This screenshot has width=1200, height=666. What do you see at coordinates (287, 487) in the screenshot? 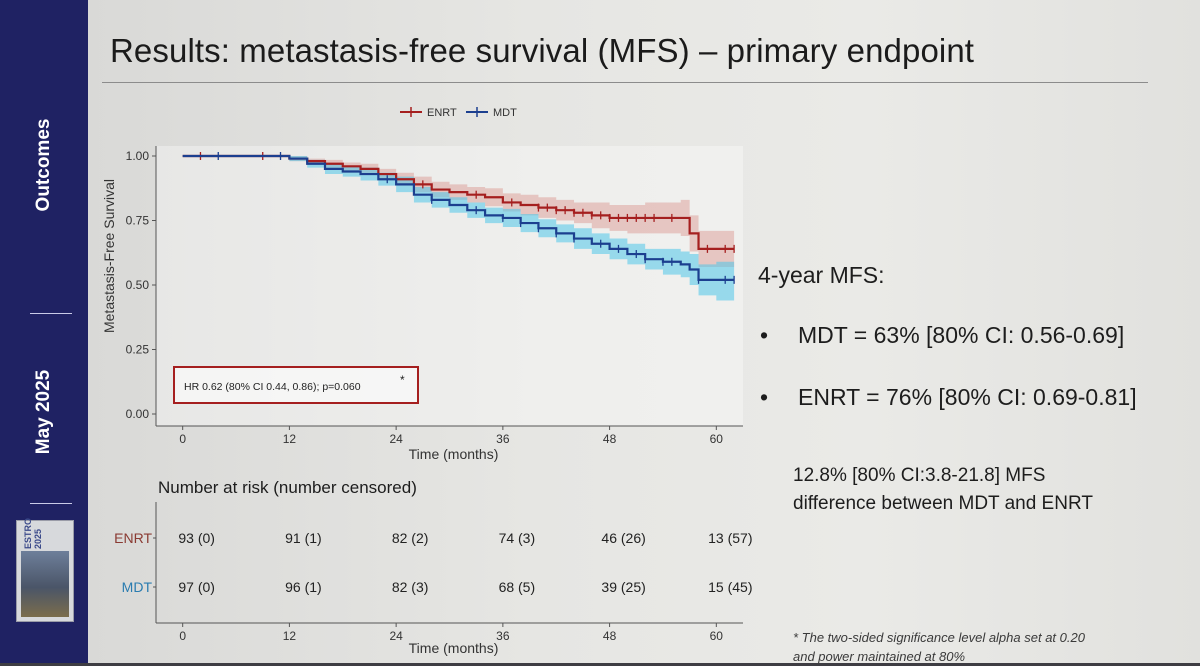
I see `risk-table-title: Number at risk (number censored)` at bounding box center [287, 487].